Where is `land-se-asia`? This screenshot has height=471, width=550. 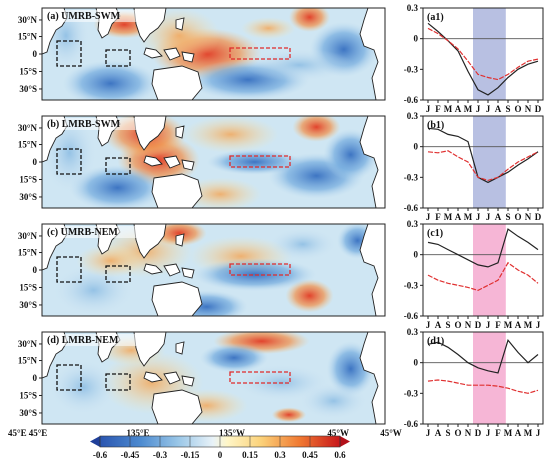
land-se-asia is located at coordinates (150, 133).